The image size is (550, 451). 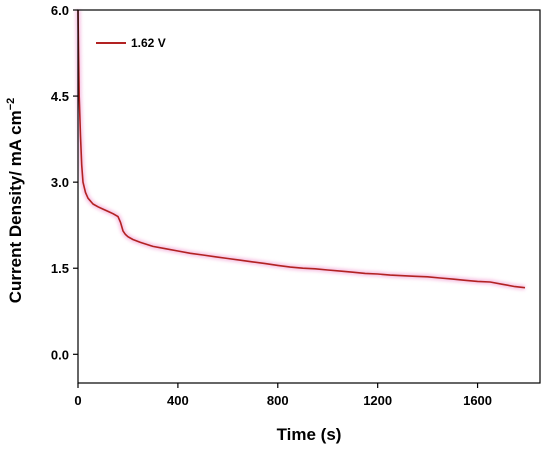 What do you see at coordinates (60, 96) in the screenshot?
I see `y-tick-label: 4.5` at bounding box center [60, 96].